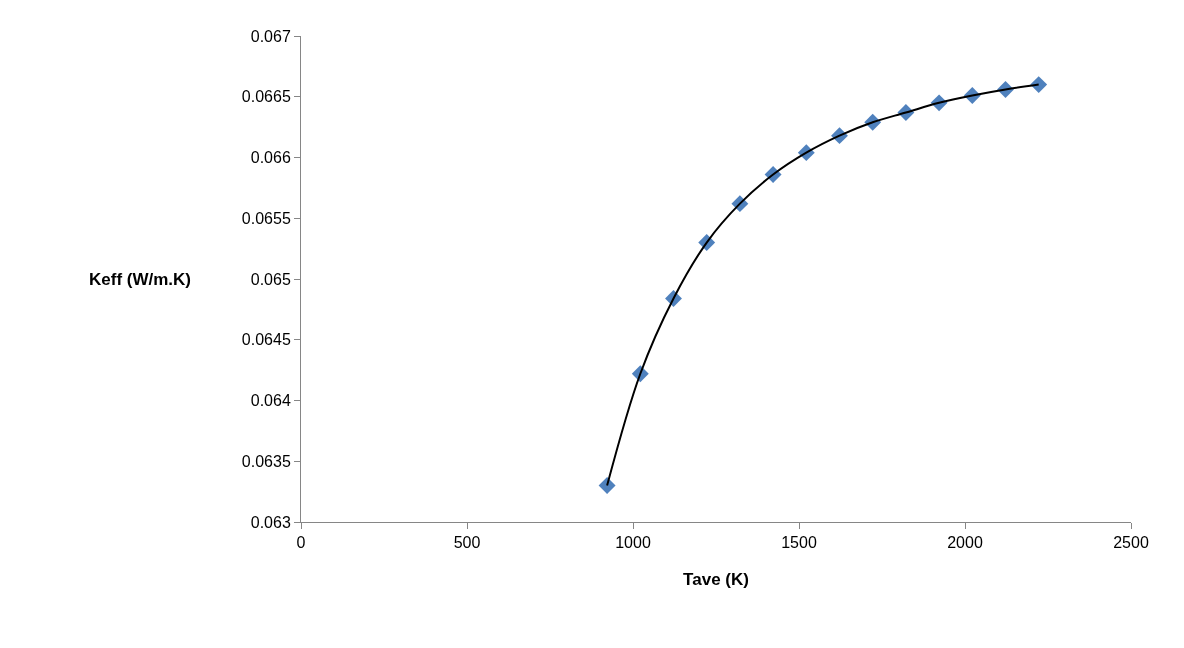 This screenshot has height=648, width=1184. I want to click on y-axis-title: Keff (W/m.K), so click(140, 279).